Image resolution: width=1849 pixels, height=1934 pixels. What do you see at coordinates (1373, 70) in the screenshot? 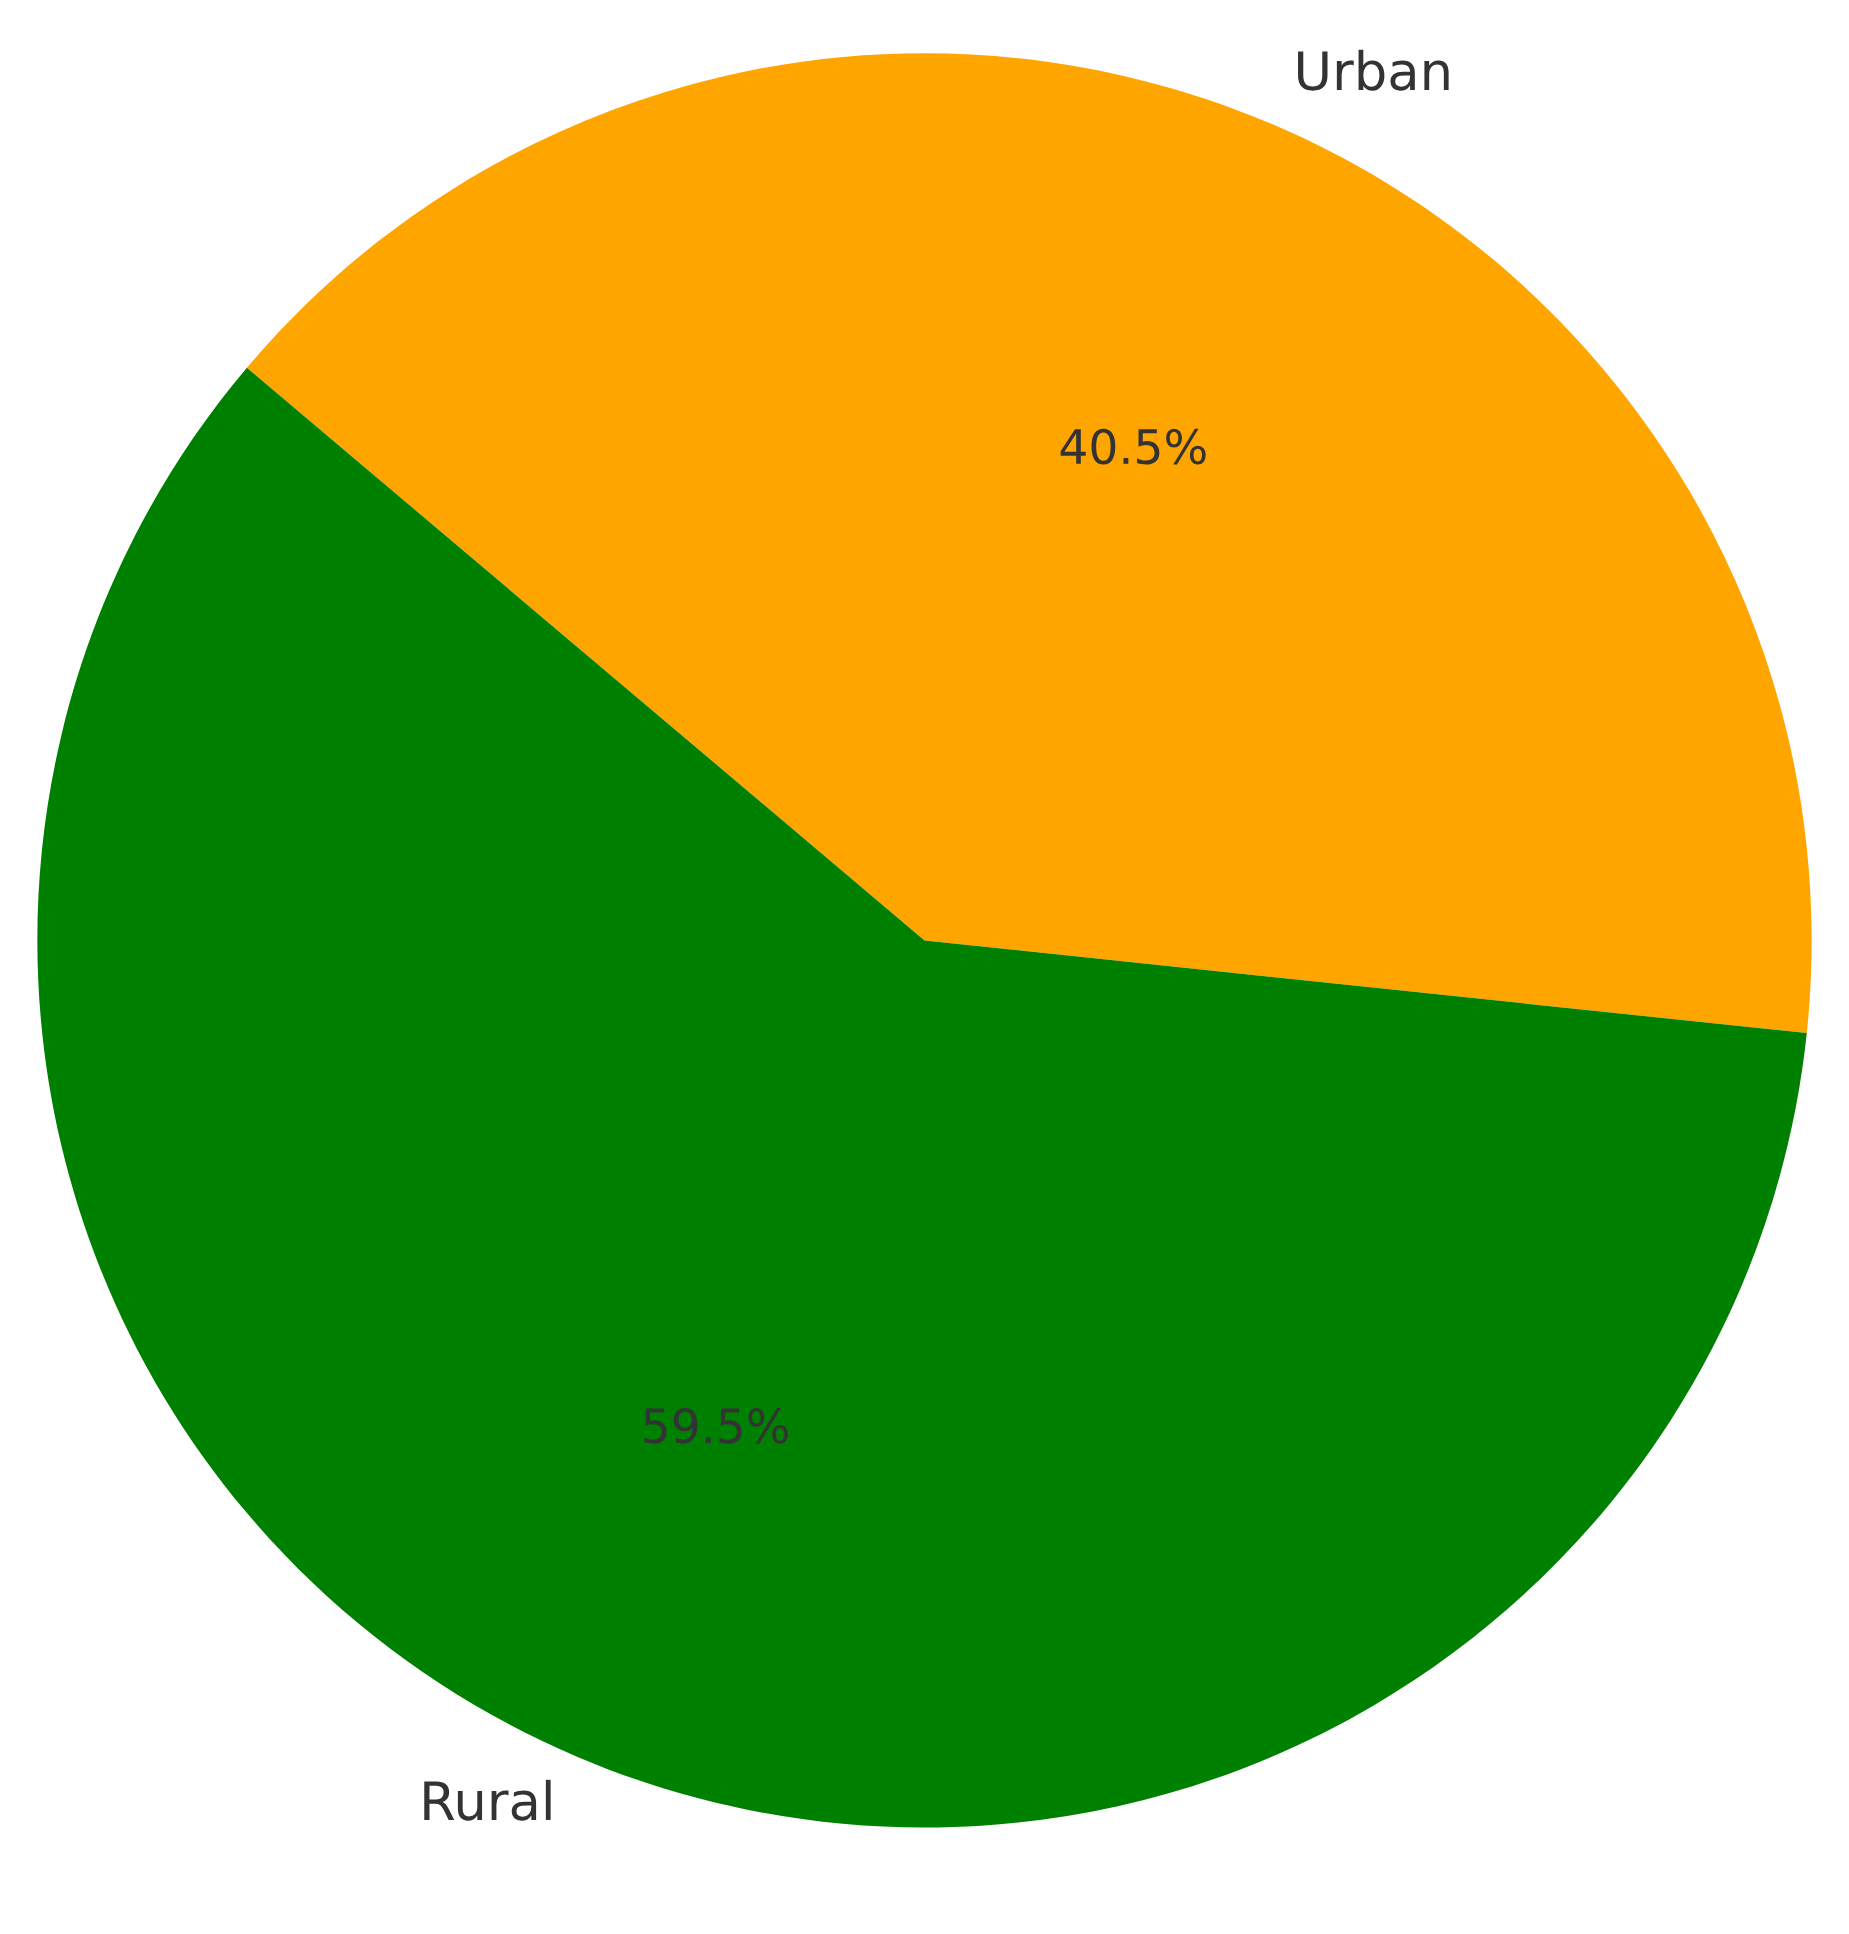
I see `slice-label: Urban` at bounding box center [1373, 70].